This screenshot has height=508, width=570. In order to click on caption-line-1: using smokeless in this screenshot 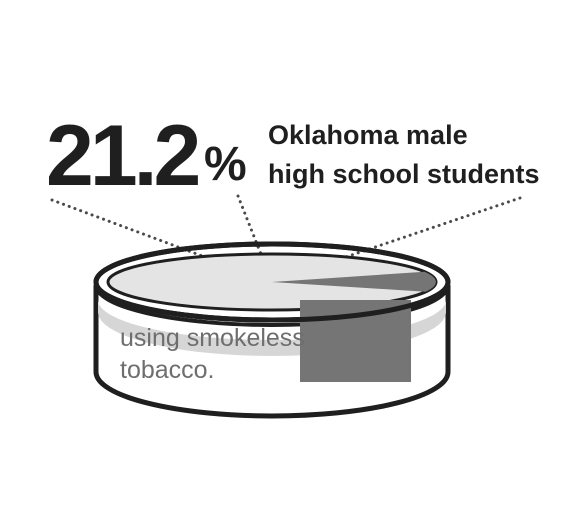, I will do `click(212, 338)`.